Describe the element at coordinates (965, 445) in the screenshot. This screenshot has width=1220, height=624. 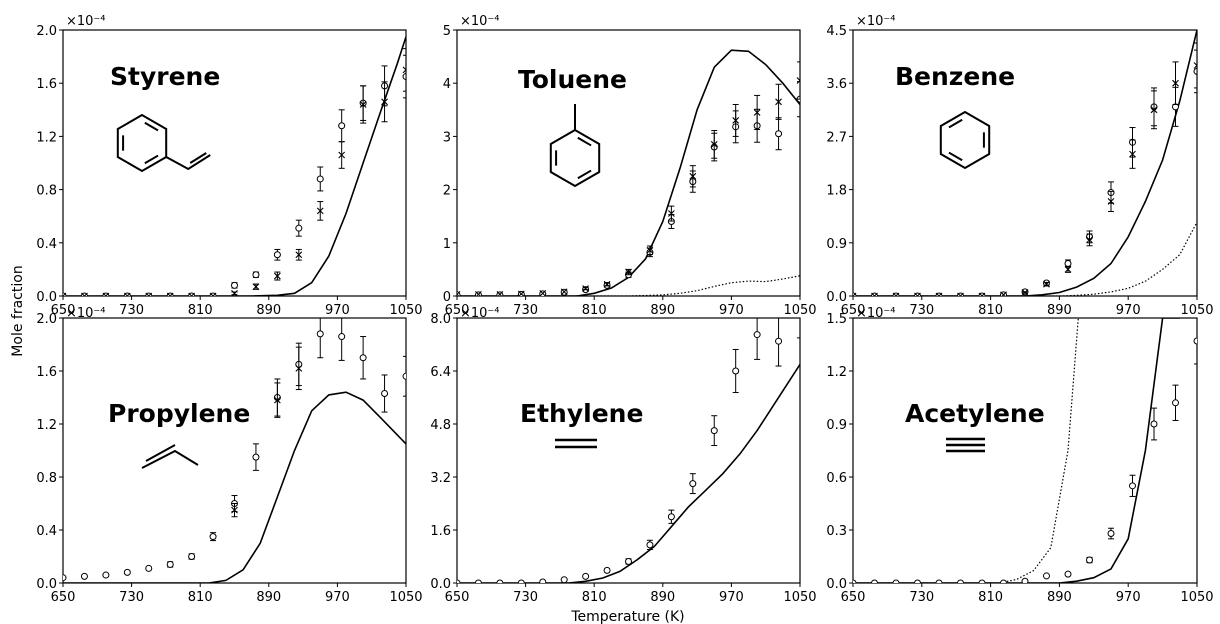
I see `acetylene-structure-icon` at that location.